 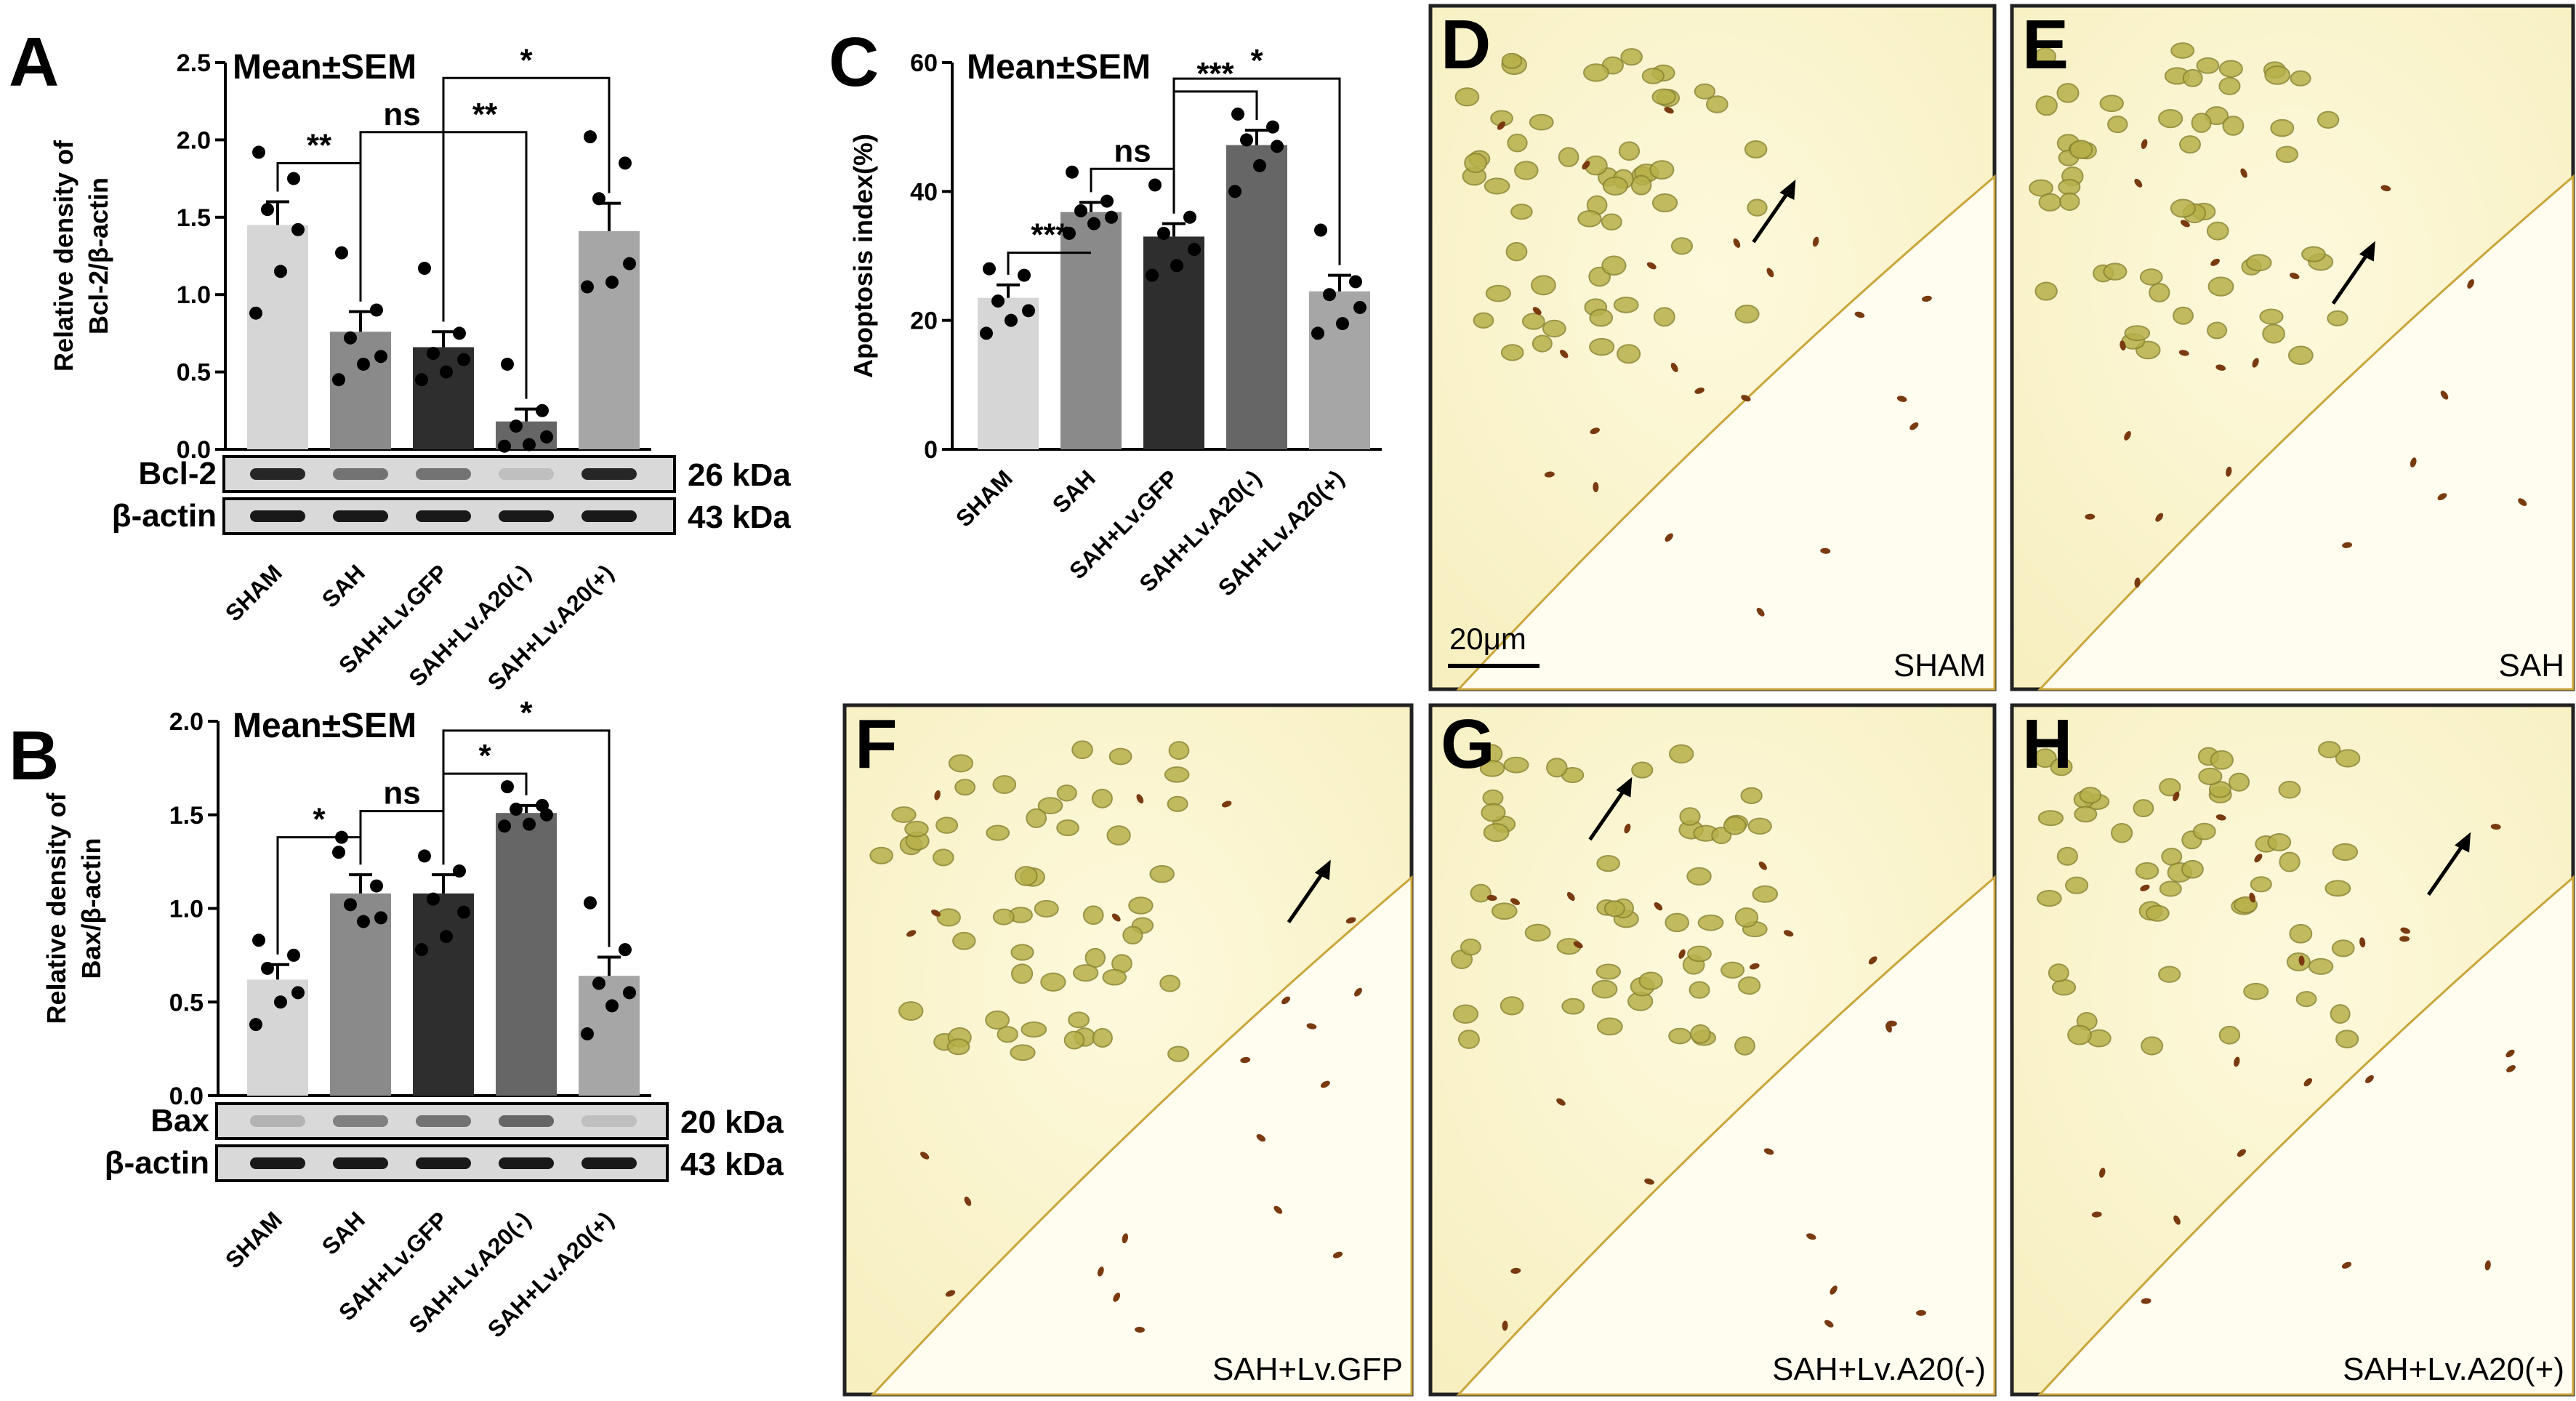 What do you see at coordinates (485, 114) in the screenshot?
I see `significance-label: **` at bounding box center [485, 114].